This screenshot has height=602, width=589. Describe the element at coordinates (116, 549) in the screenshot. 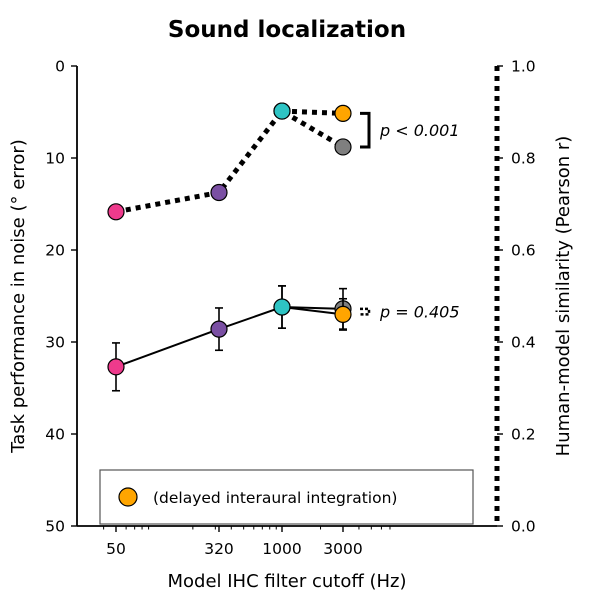

I see `x-tick-label-0: 50` at that location.